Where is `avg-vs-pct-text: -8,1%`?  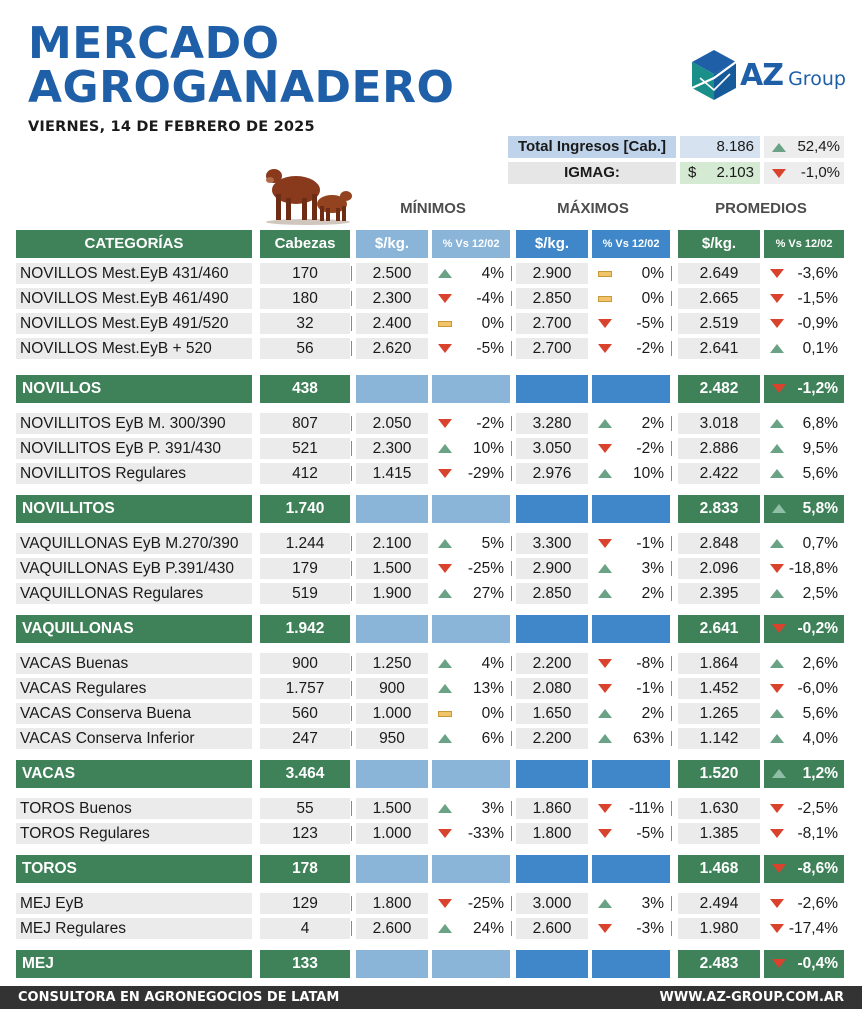 avg-vs-pct-text: -8,1% is located at coordinates (818, 833).